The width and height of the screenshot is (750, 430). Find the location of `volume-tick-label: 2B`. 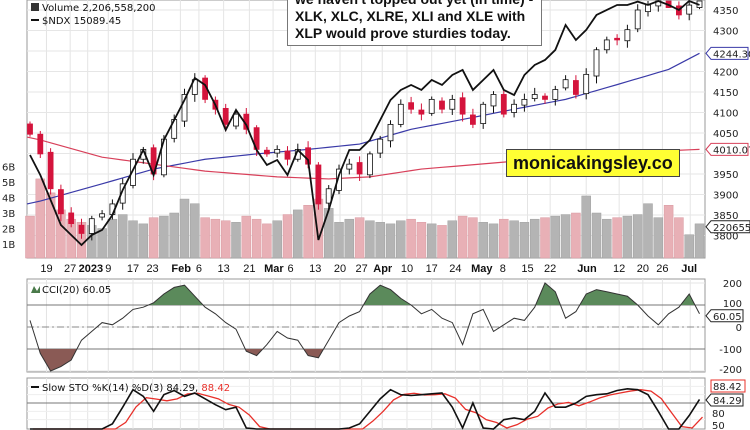

volume-tick-label: 2B is located at coordinates (8, 230).